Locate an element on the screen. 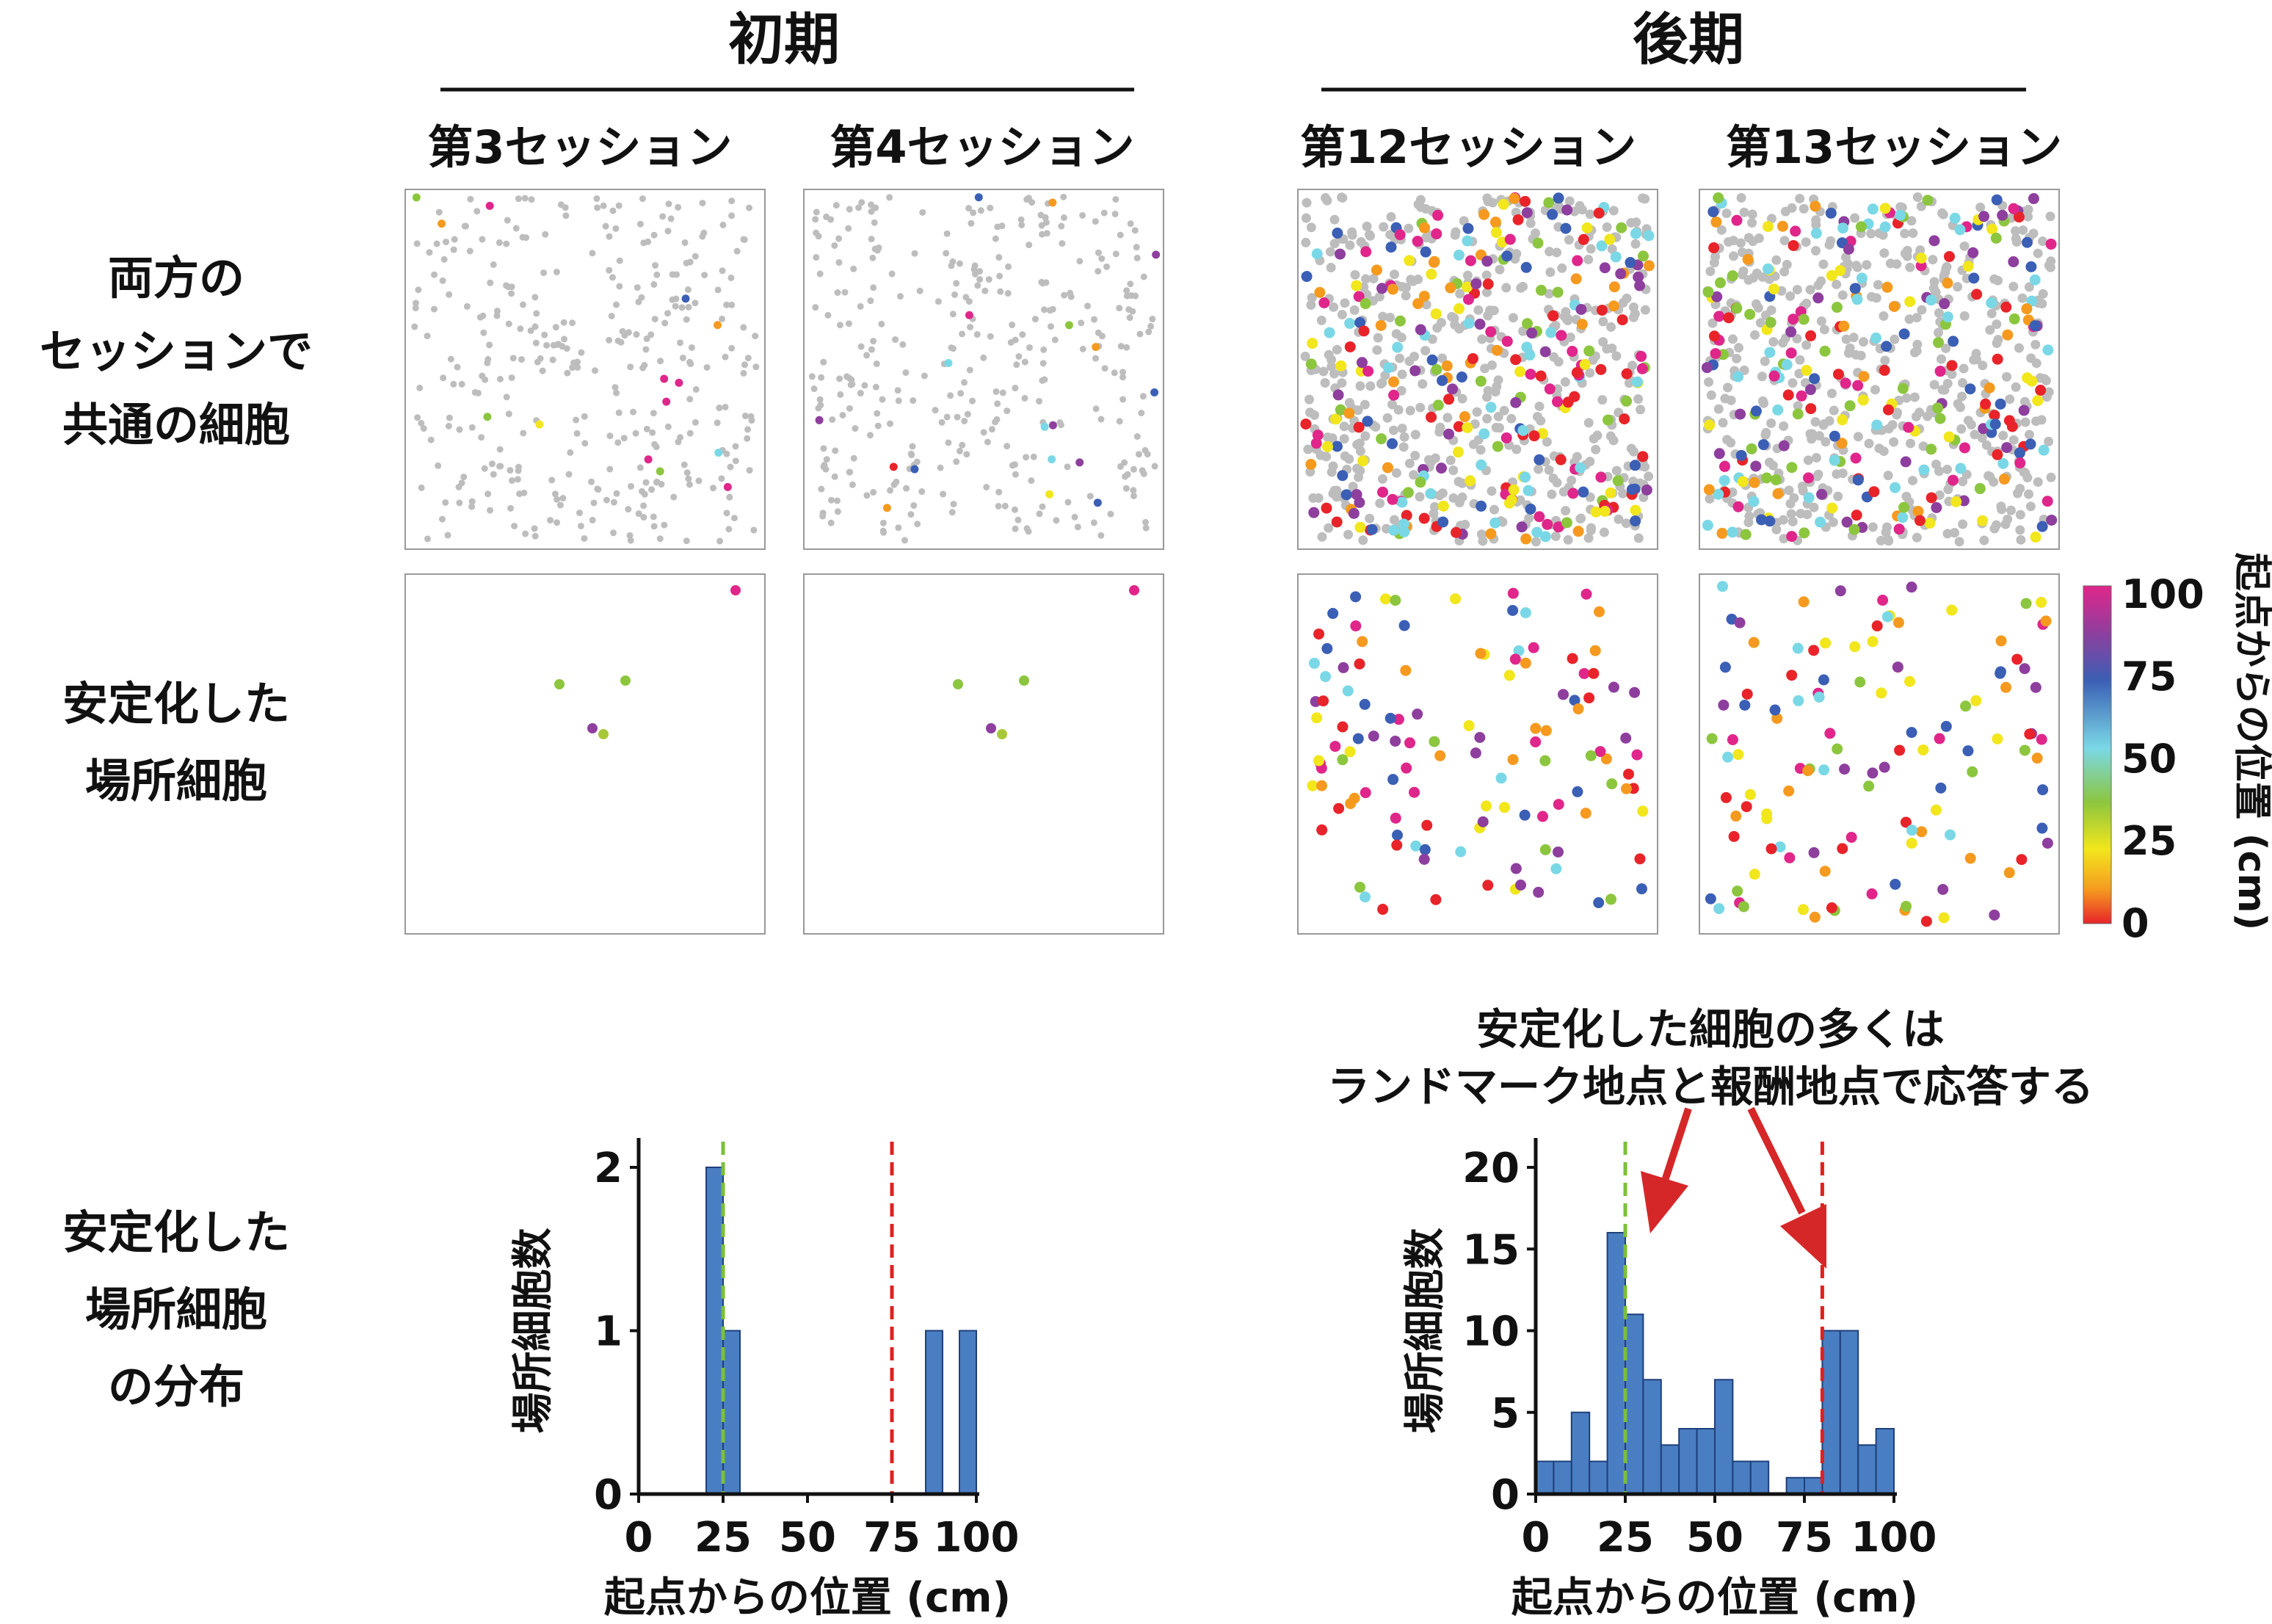  annotation-line-2: ランドマーク地点と報酬地点で応答する is located at coordinates (1710, 1087).